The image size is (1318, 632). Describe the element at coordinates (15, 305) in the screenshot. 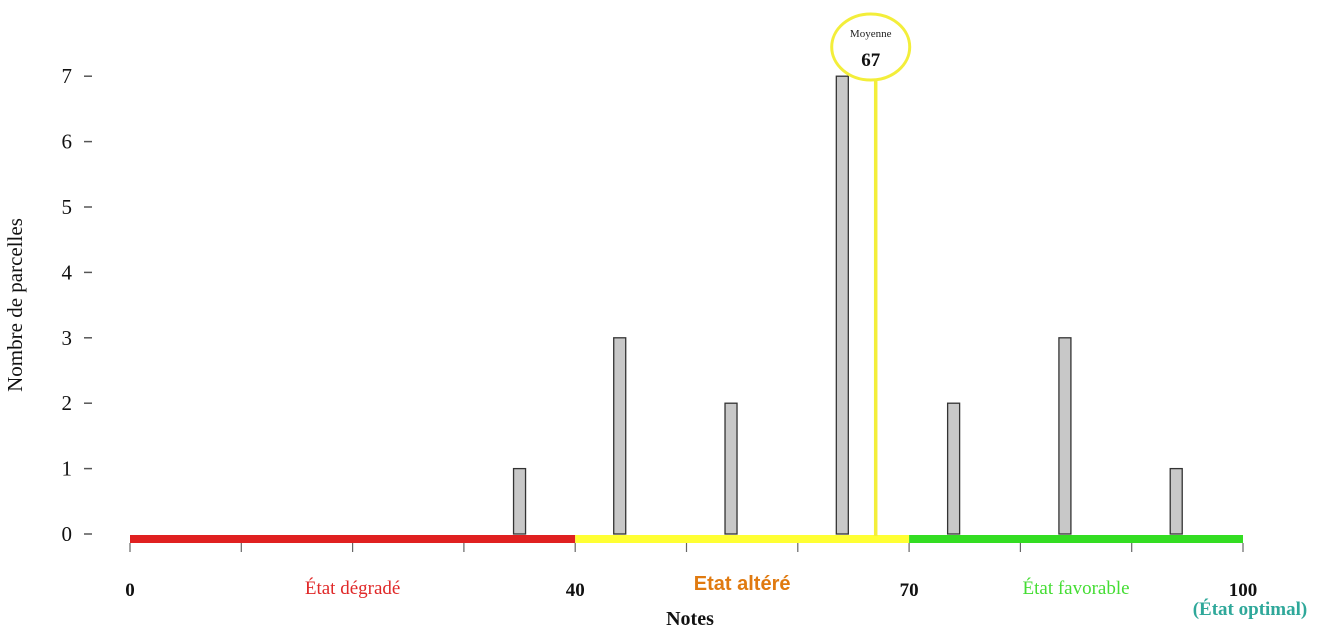

I see `y-axis-label: Nombre de parcelles` at that location.